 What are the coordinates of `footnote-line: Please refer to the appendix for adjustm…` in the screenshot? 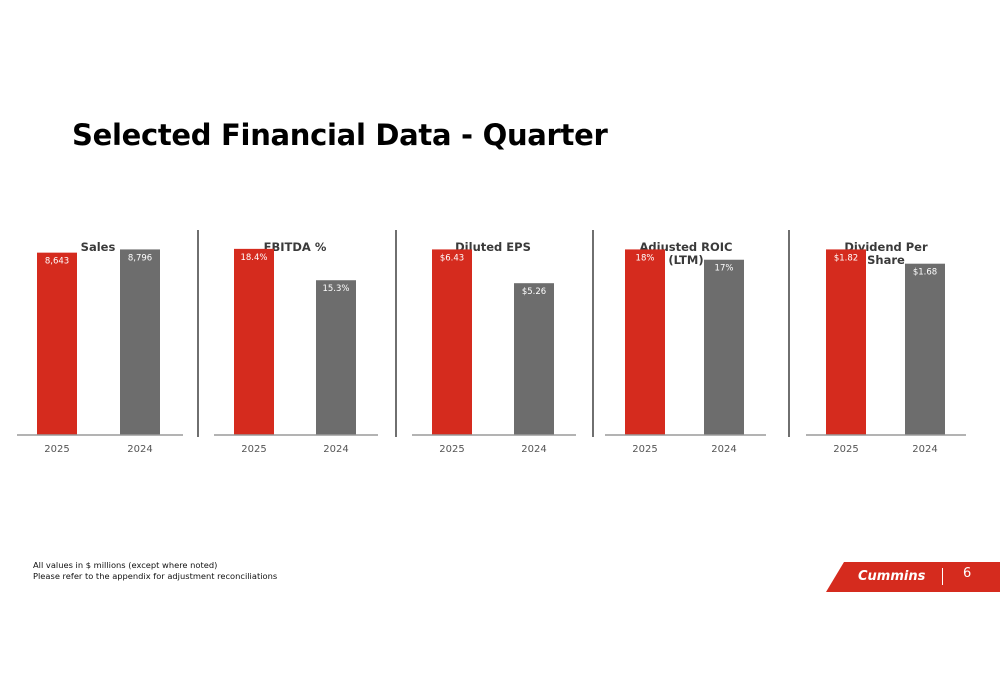 It's located at (155, 576).